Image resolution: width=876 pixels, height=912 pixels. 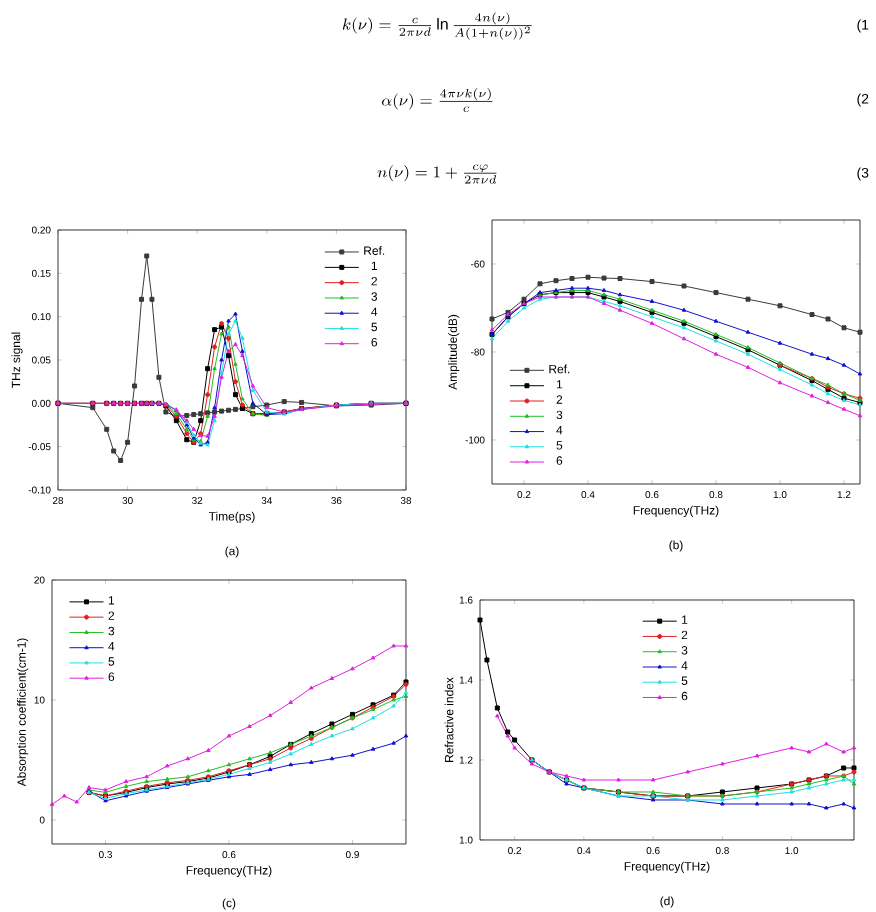 What do you see at coordinates (437, 174) in the screenshot?
I see `text: $n(\nu )=1+\frac{c\varphi }{2\pi \nu d}$` at bounding box center [437, 174].